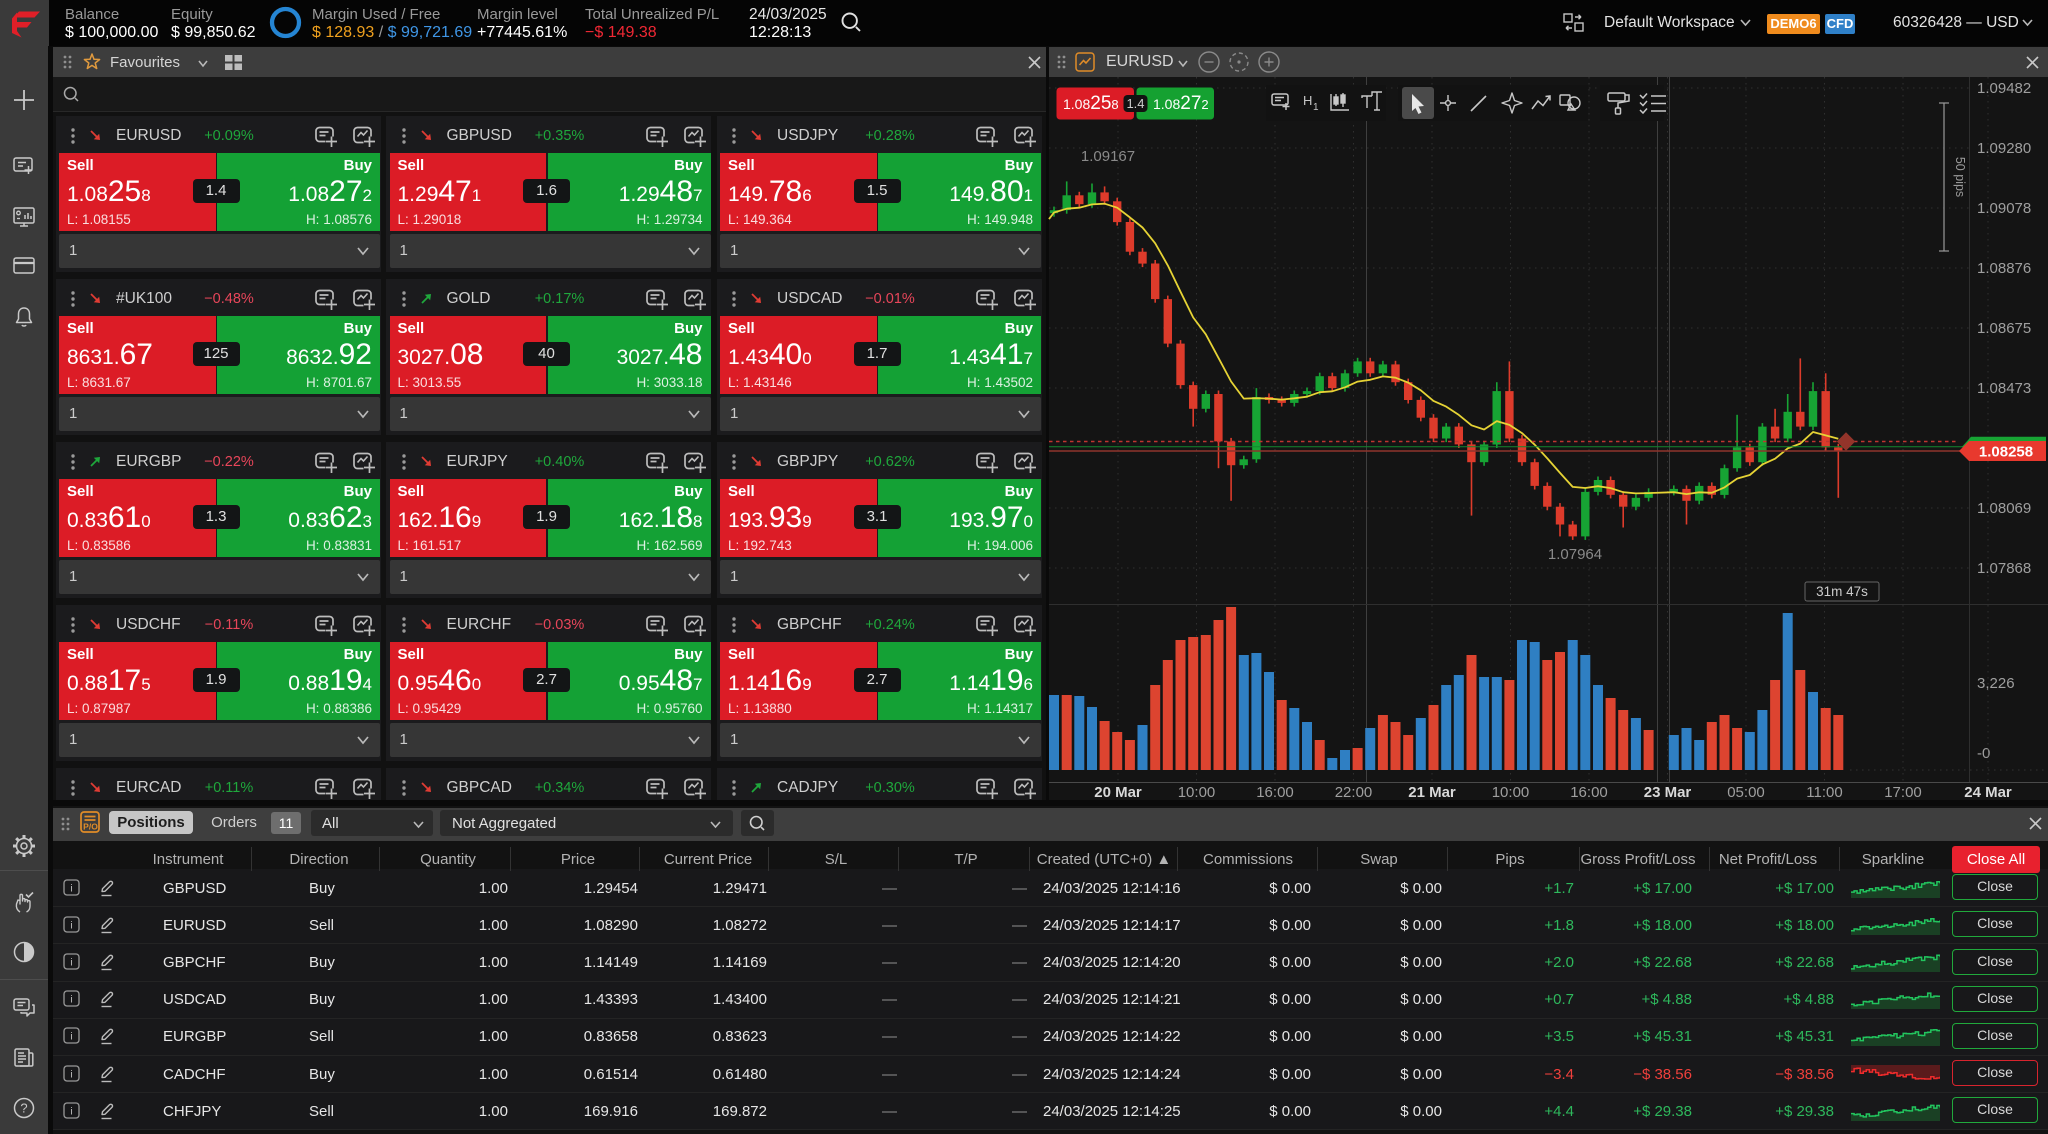  I want to click on svg-text: 1.08675, so click(2004, 328).